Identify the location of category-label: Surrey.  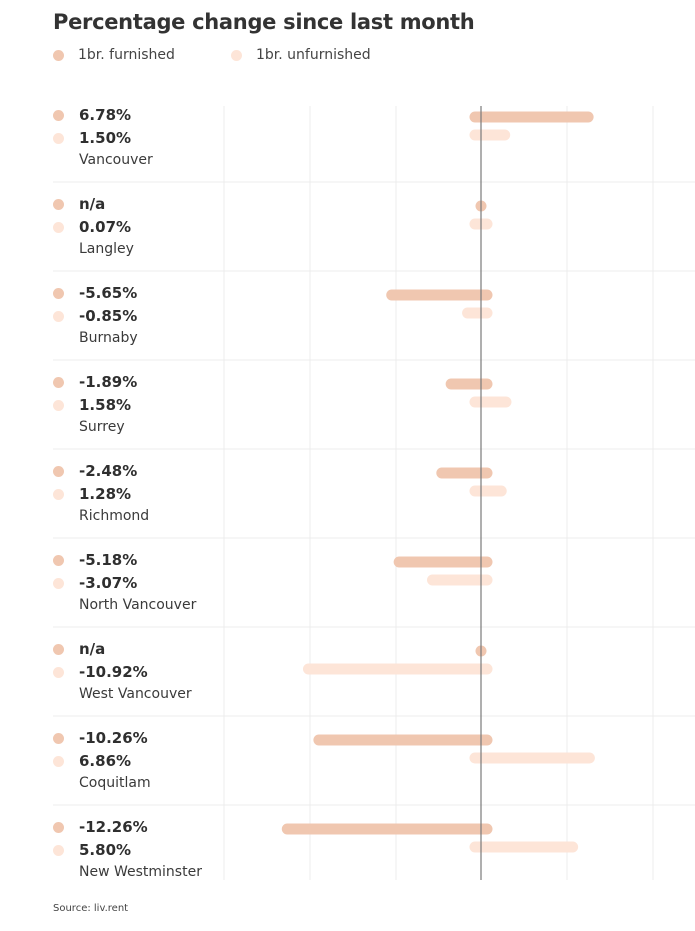
(102, 427).